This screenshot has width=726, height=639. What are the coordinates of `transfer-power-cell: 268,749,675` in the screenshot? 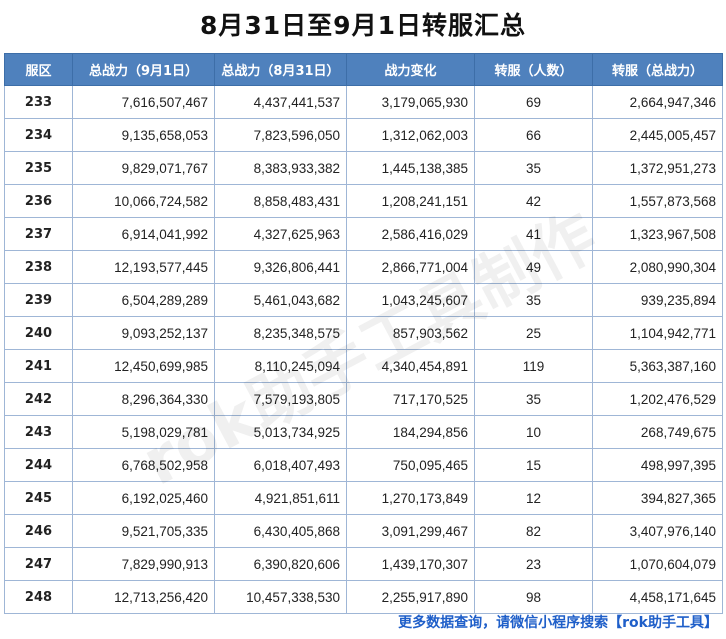 It's located at (657, 432).